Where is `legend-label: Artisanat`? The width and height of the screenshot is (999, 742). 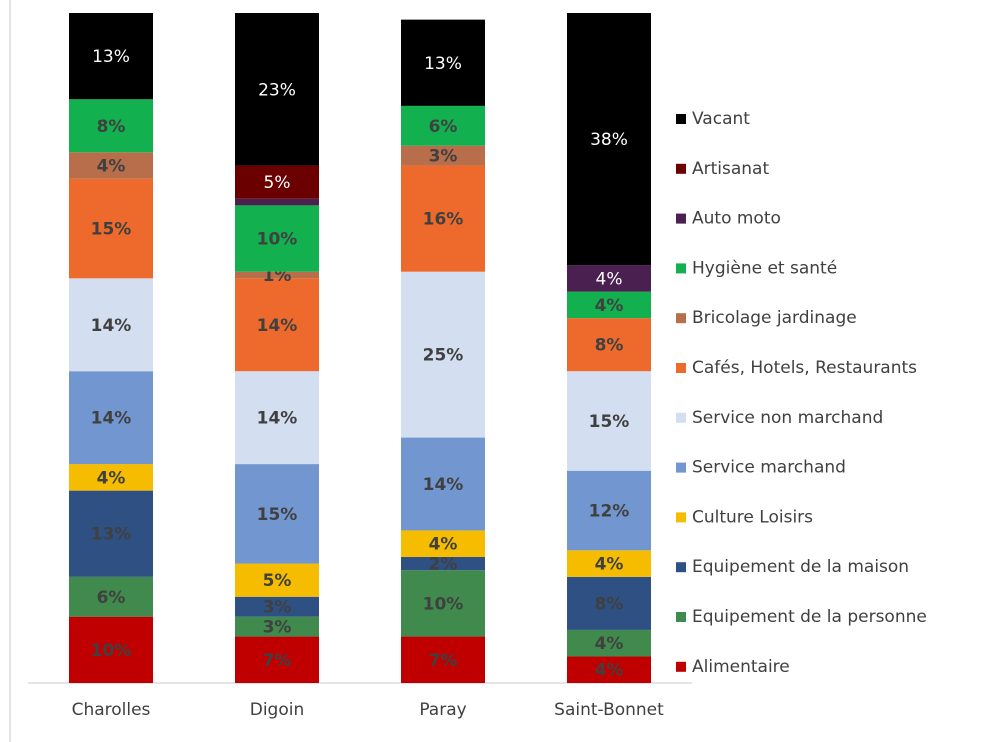 legend-label: Artisanat is located at coordinates (730, 169).